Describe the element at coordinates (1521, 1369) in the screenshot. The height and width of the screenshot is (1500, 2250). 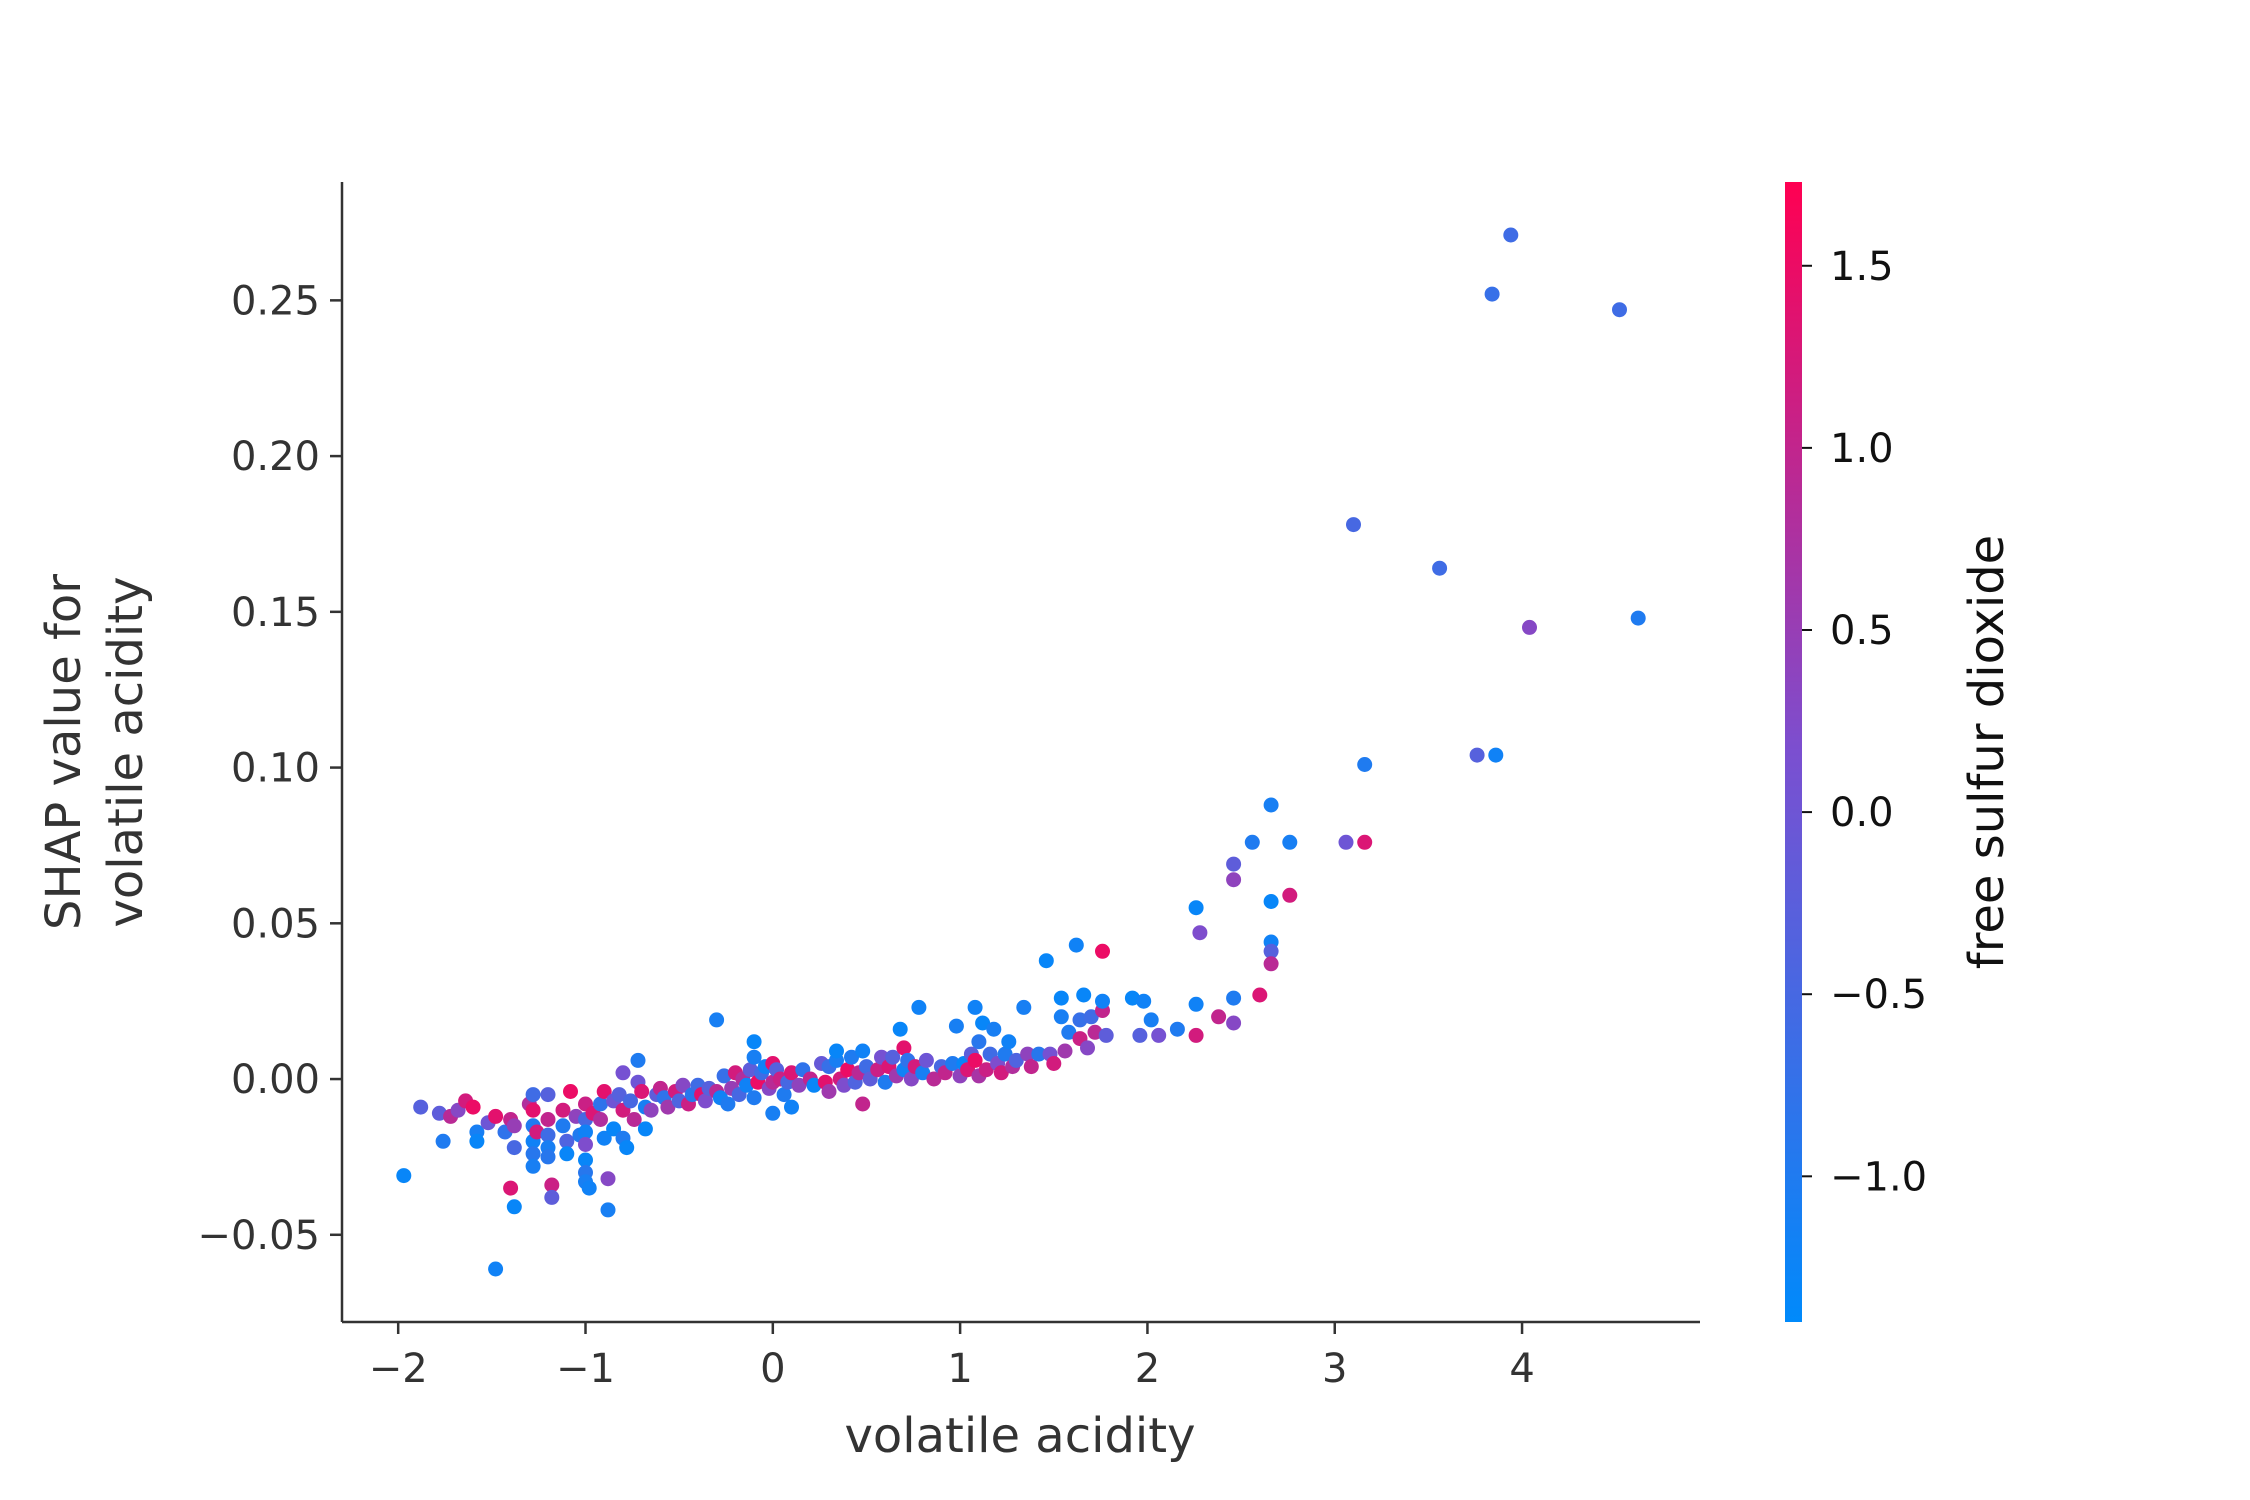
I see `x-tick-label: 4` at that location.